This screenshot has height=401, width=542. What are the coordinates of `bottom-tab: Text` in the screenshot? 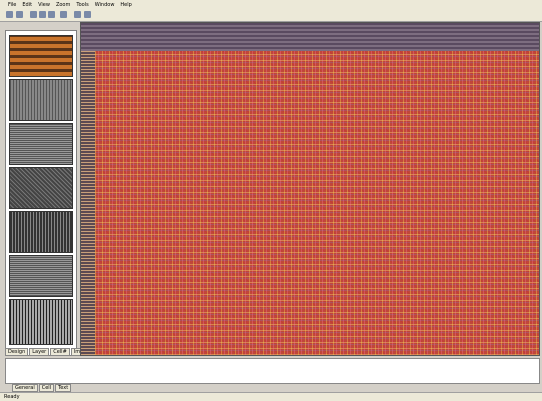 It's located at (63, 388).